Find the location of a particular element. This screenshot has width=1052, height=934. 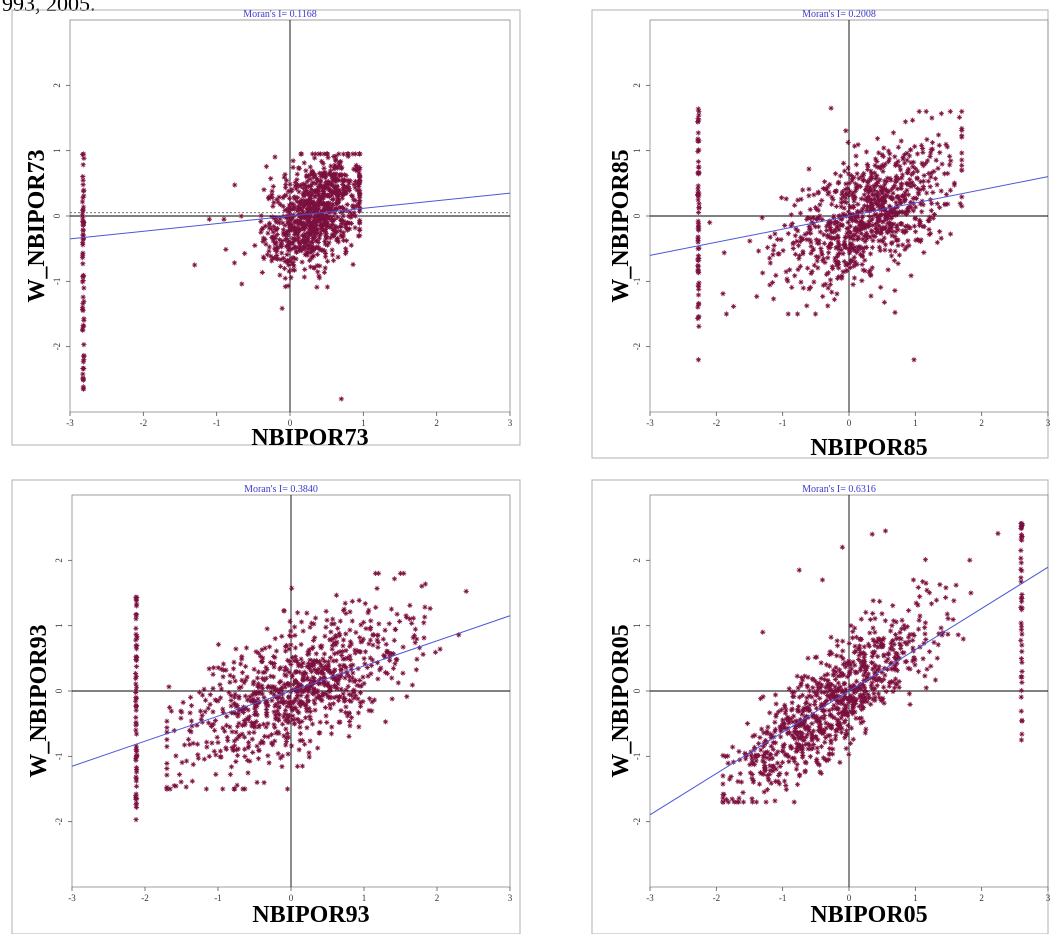

x-tick-label: 3 is located at coordinates (510, 898).